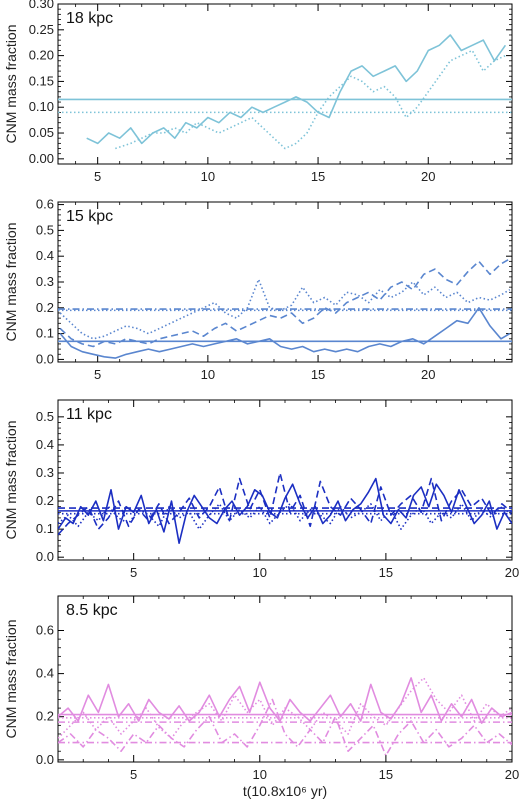 The width and height of the screenshot is (520, 799). I want to click on y-tick-label: 0.05, so click(41, 132).